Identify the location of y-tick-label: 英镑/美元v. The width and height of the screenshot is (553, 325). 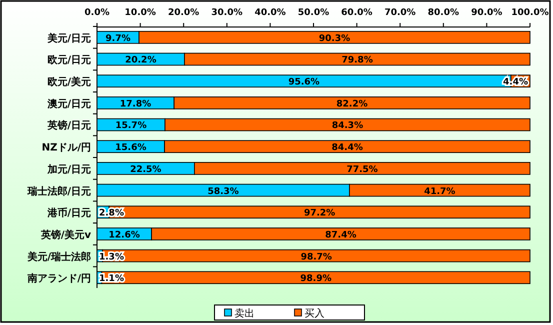
(66, 234).